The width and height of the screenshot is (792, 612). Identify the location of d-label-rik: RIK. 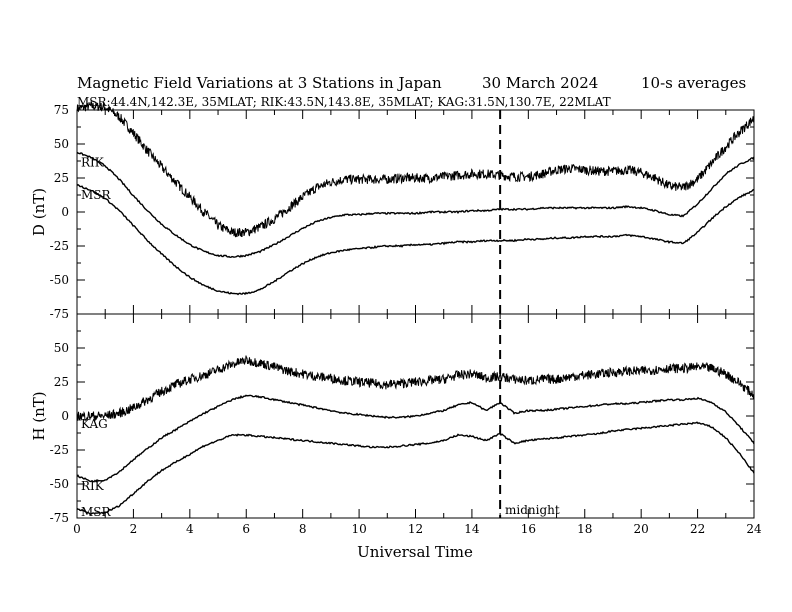
(93, 162).